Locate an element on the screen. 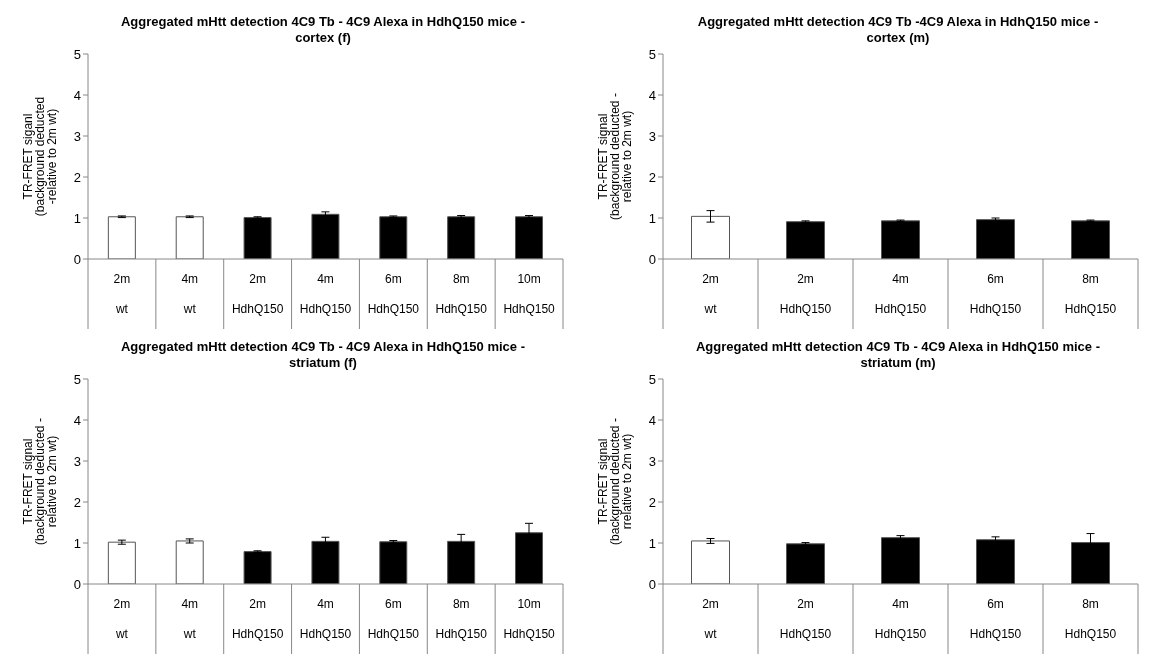  chart-title: Aggregated mHtt detection 4C9 Tb - 4C9 Alexa in HdhQ150 mice - striatum (f) is located at coordinates (323, 355).